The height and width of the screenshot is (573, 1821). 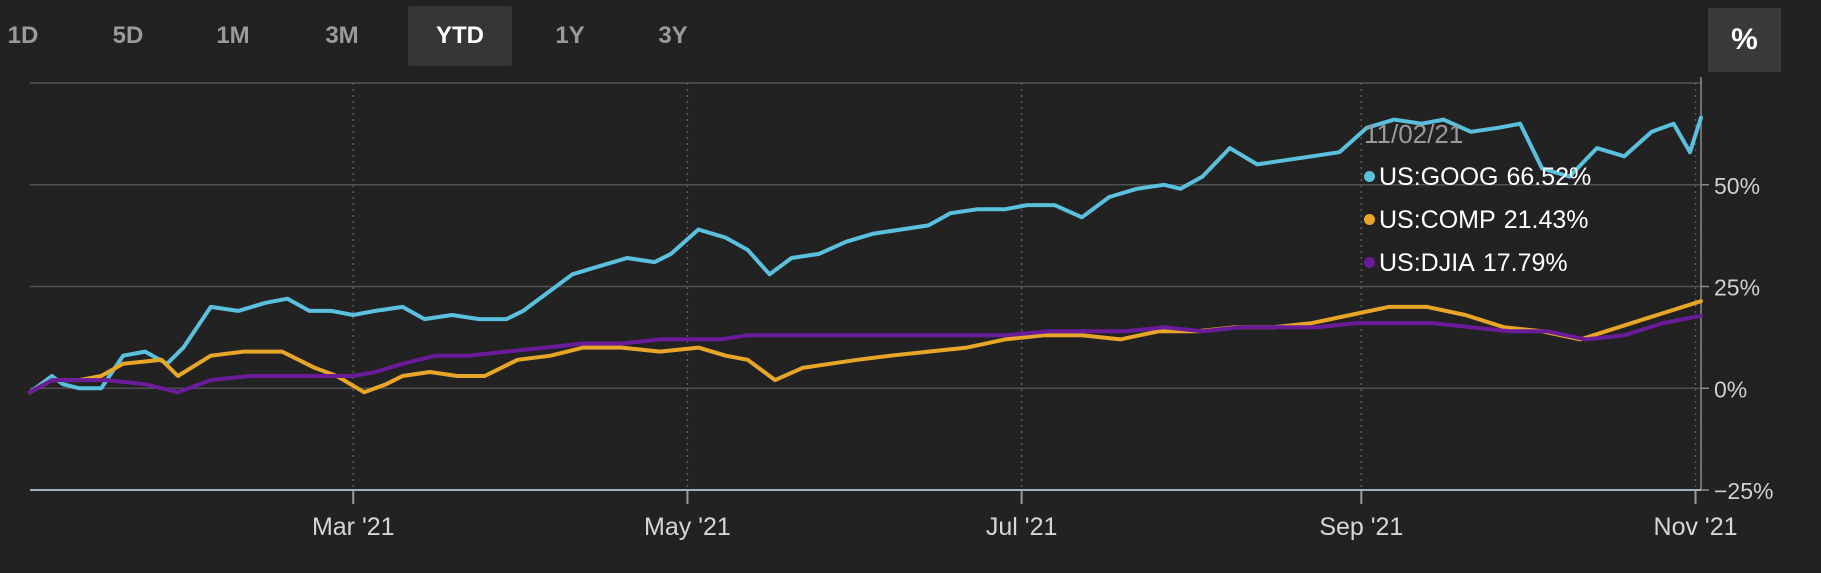 I want to click on range-tab-3m: 3M, so click(x=342, y=35).